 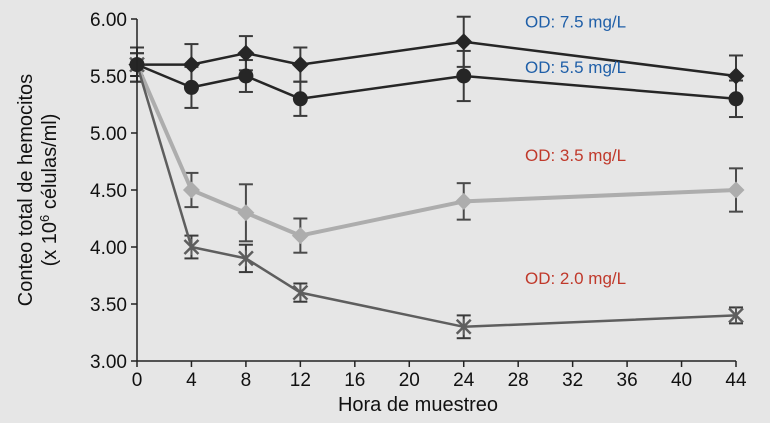 I want to click on x-tick-label: 40, so click(x=681, y=380).